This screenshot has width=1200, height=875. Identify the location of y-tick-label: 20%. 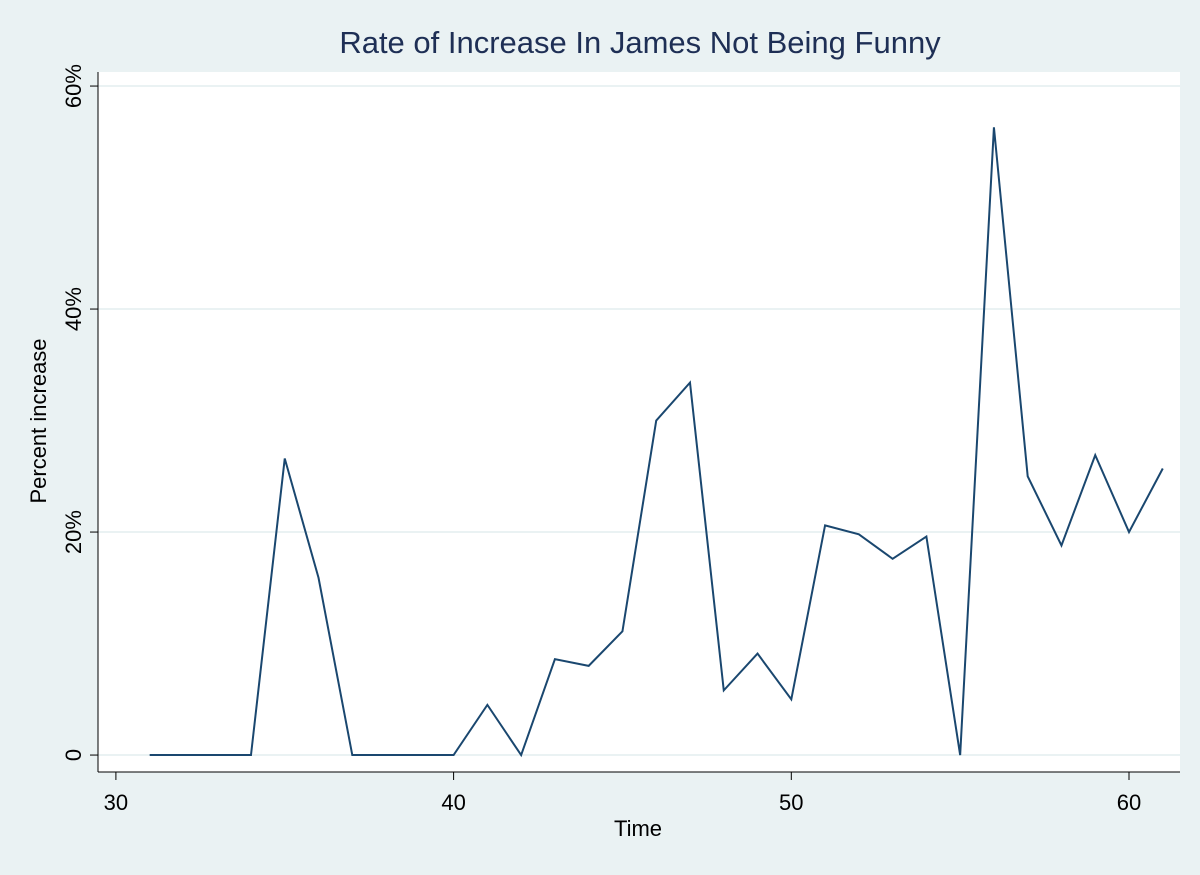
(73, 532).